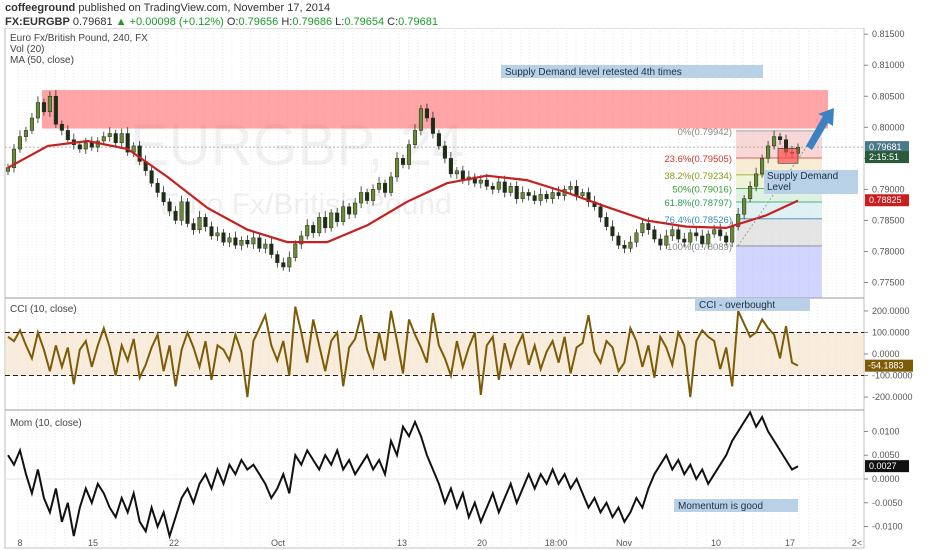 The image size is (932, 550). What do you see at coordinates (435, 109) in the screenshot?
I see `supply-demand-zone` at bounding box center [435, 109].